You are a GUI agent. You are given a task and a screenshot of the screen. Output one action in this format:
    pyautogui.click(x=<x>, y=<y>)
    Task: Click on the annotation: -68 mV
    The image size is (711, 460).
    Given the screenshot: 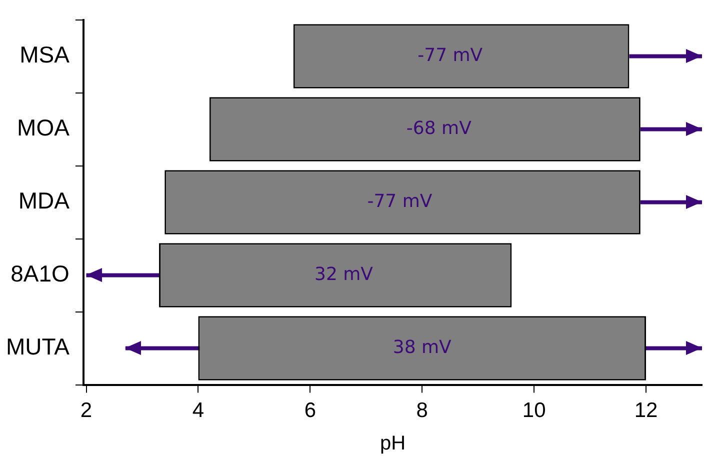 What is the action you would take?
    pyautogui.click(x=439, y=128)
    